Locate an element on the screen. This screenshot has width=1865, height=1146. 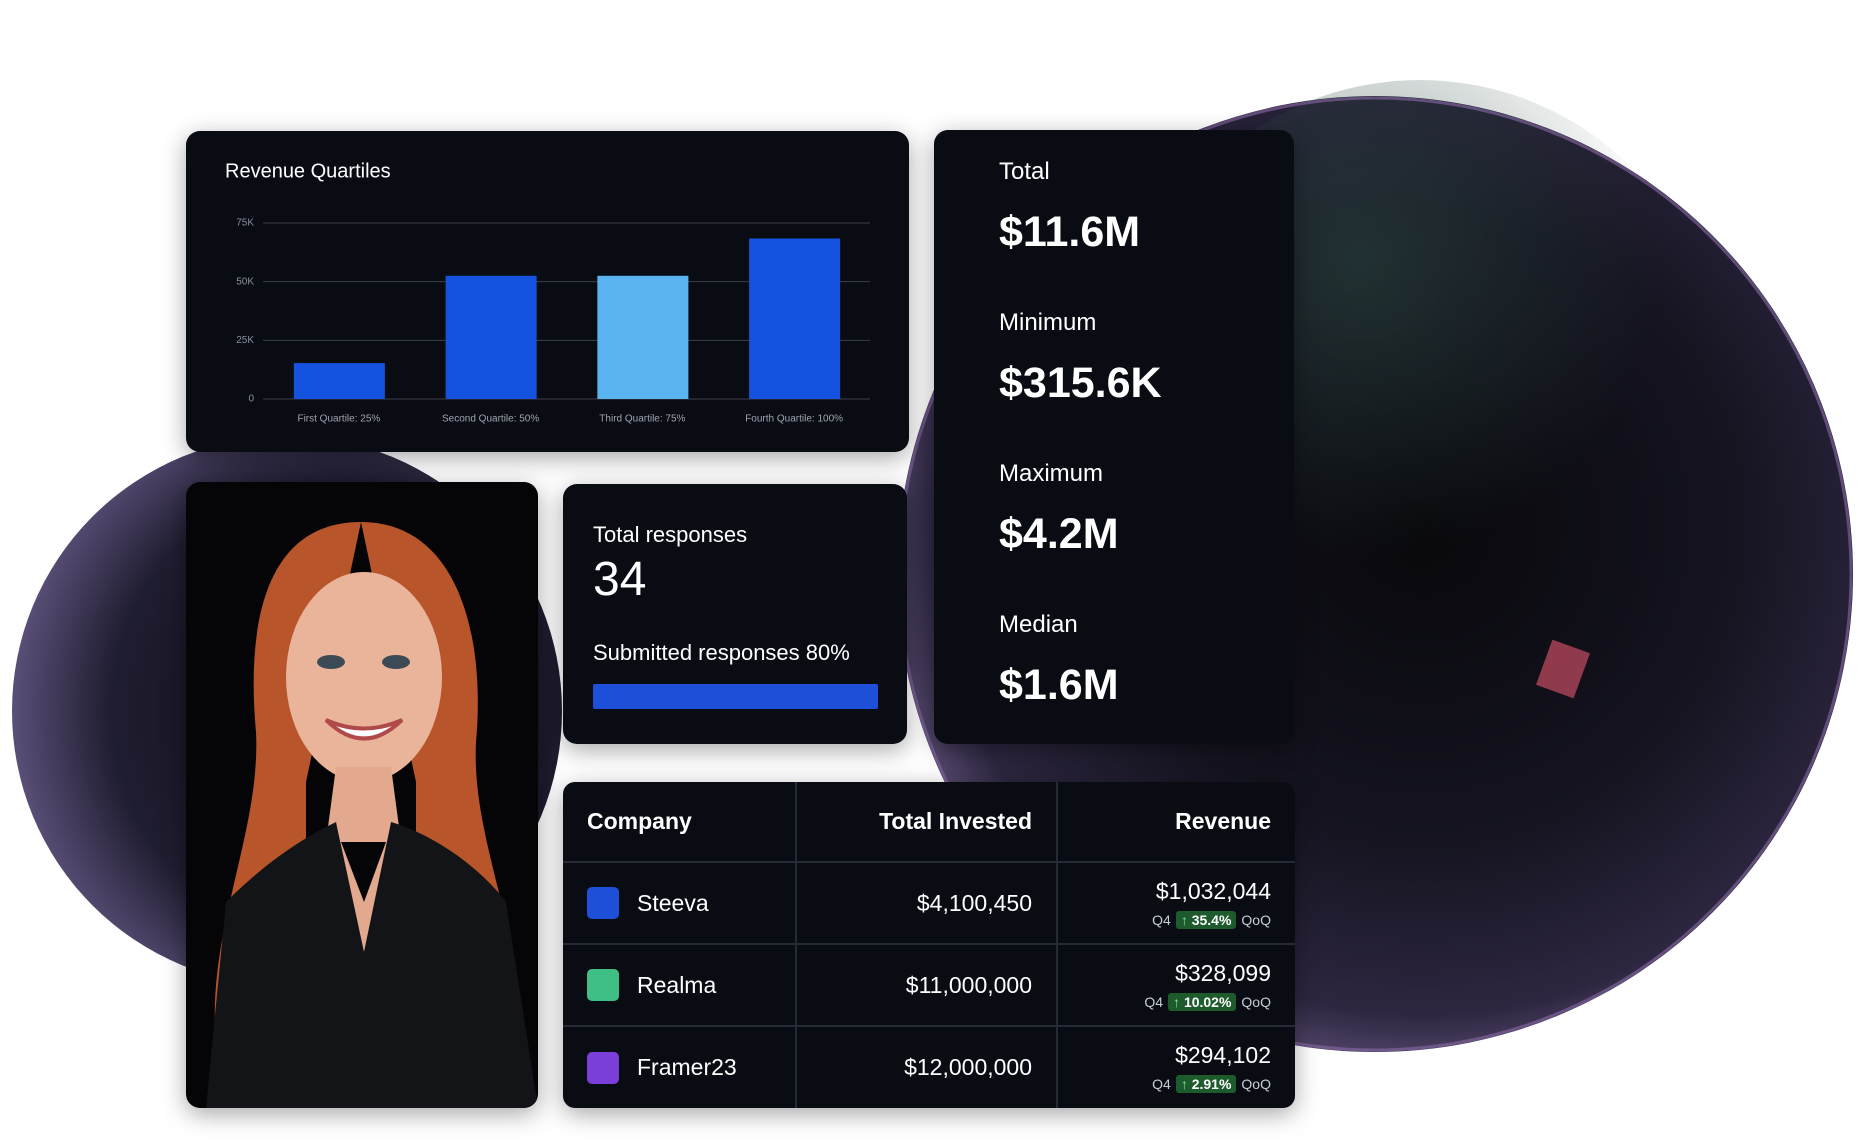
revenue-value: $328,099 is located at coordinates (1223, 972).